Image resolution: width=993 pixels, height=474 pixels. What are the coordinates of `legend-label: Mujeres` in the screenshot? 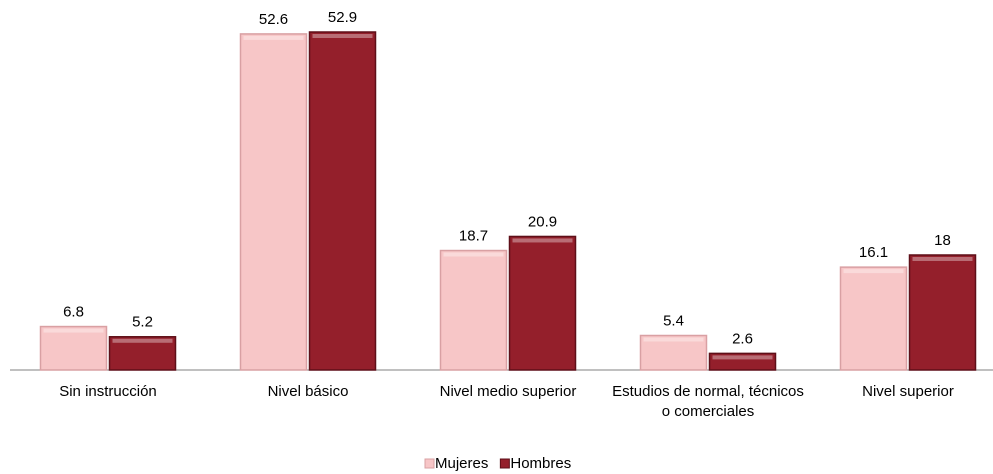 It's located at (461, 463).